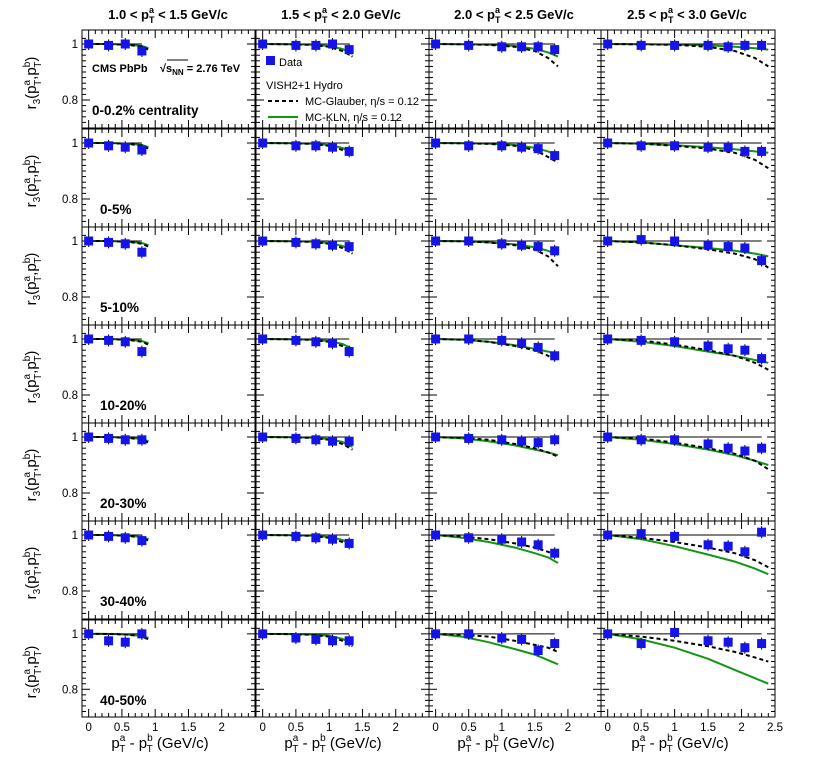 The height and width of the screenshot is (773, 830). What do you see at coordinates (342, 178) in the screenshot?
I see `panel-r2-c2` at bounding box center [342, 178].